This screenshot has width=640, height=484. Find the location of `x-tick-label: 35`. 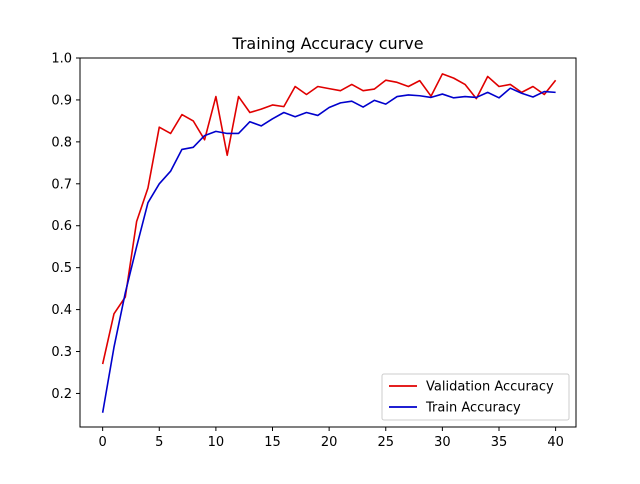

x-tick-label: 35 is located at coordinates (499, 442).